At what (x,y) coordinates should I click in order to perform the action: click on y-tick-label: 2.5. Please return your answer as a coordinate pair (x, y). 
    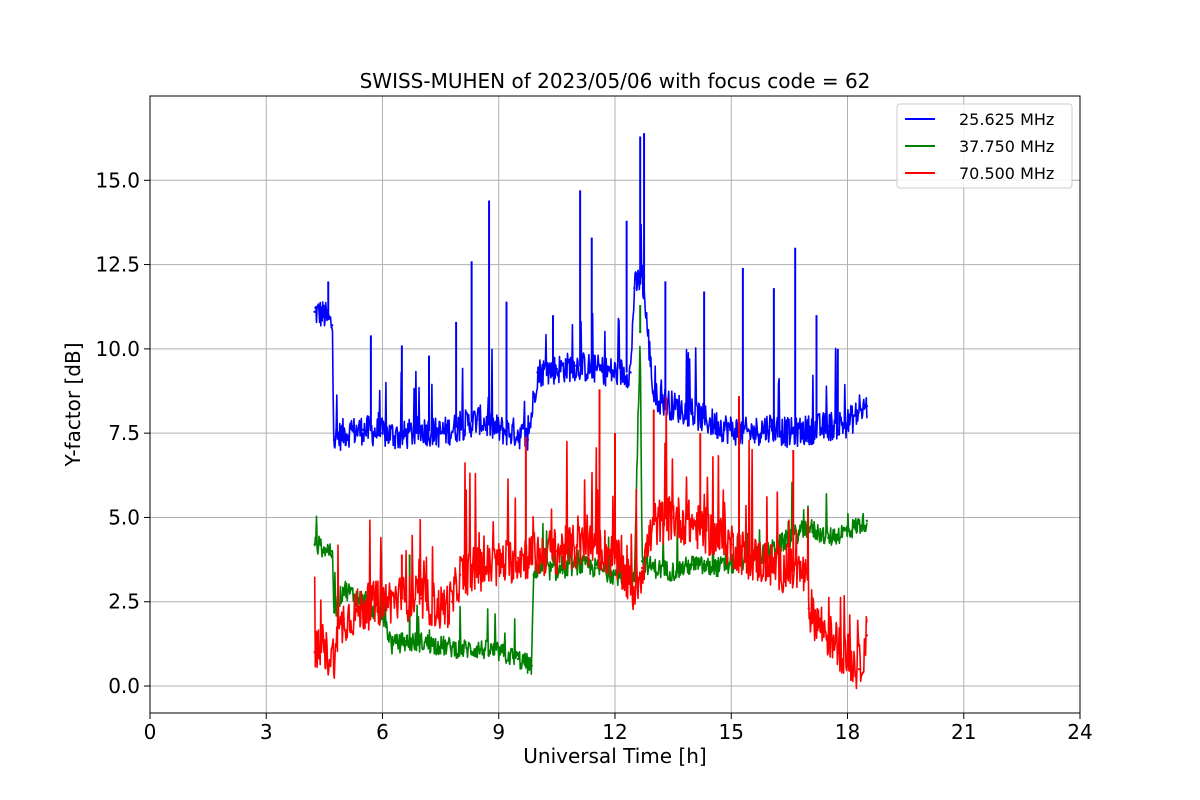
    Looking at the image, I should click on (124, 602).